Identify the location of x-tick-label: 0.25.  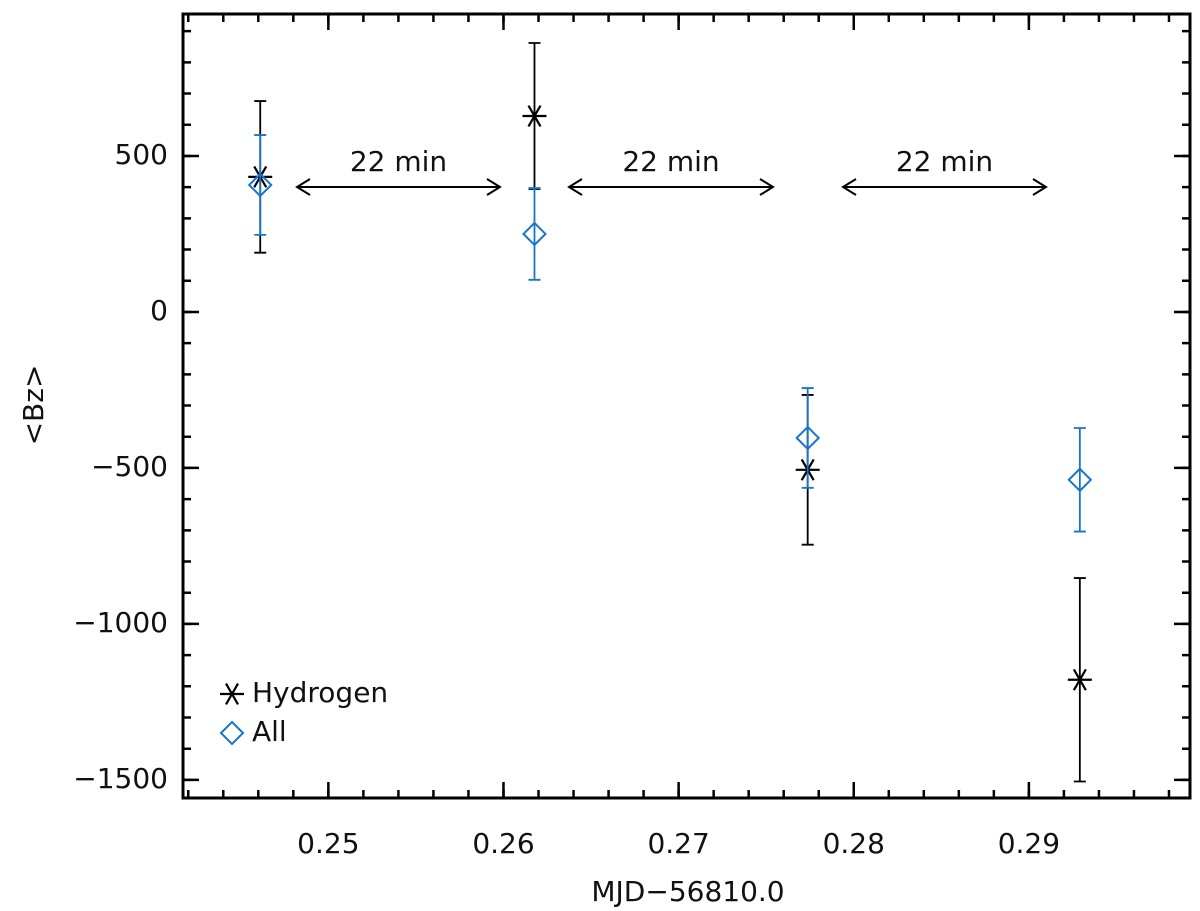
(328, 843).